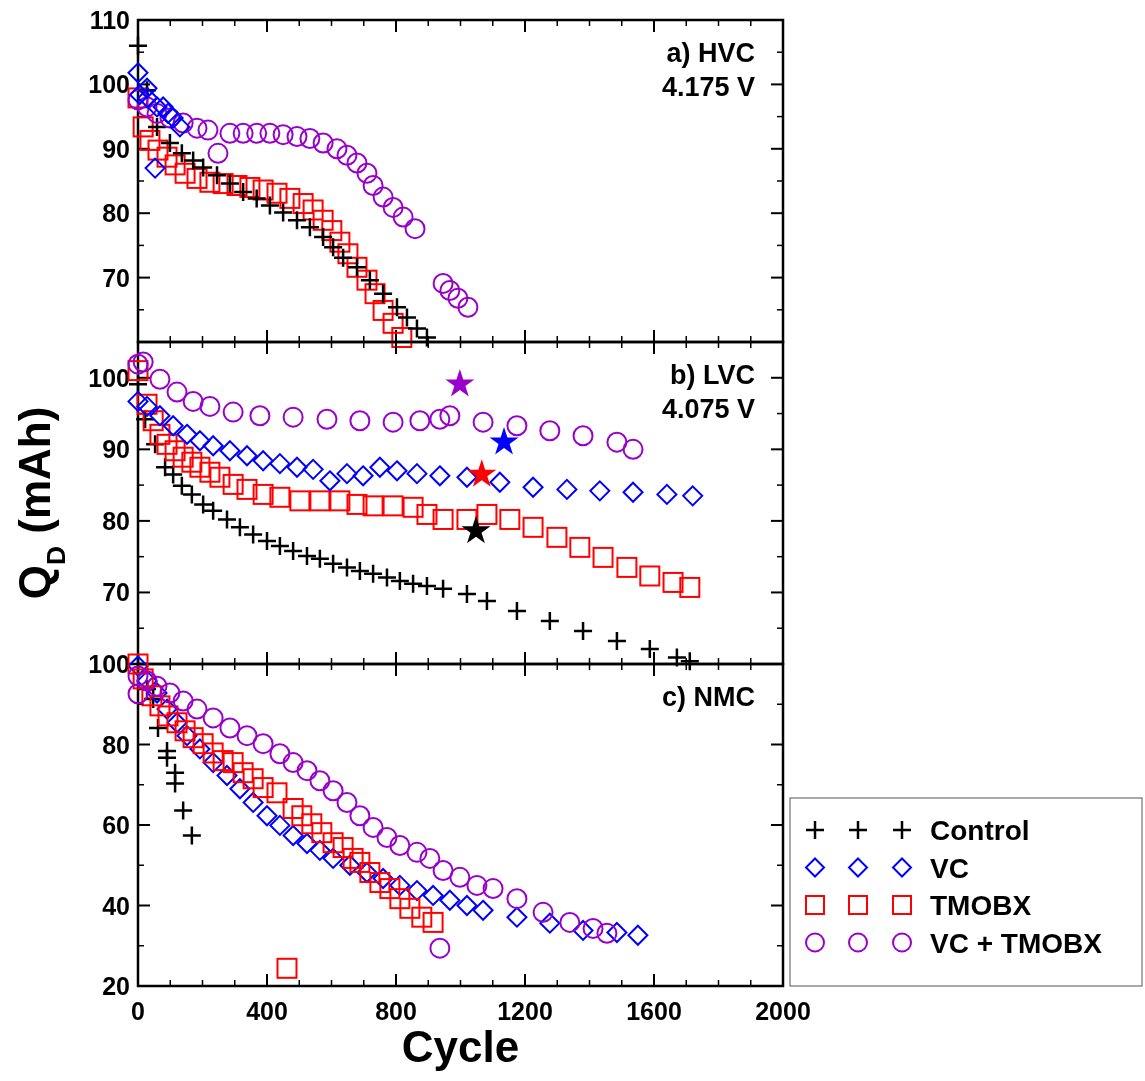 Image resolution: width=1145 pixels, height=1081 pixels. Describe the element at coordinates (710, 53) in the screenshot. I see `annotation: a) HVC` at that location.